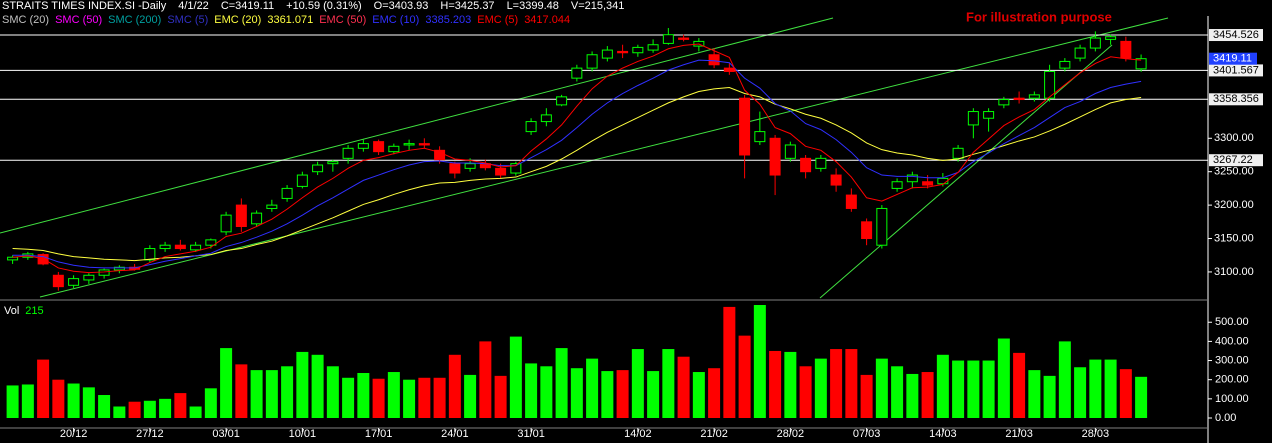 The width and height of the screenshot is (1272, 443). What do you see at coordinates (1236, 70) in the screenshot?
I see `level-label: 3401.567` at bounding box center [1236, 70].